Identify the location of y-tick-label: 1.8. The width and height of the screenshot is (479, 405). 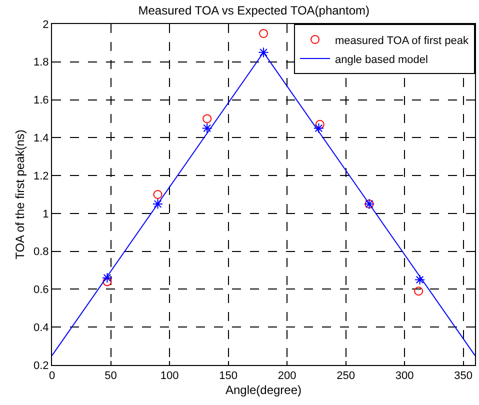
(41, 62).